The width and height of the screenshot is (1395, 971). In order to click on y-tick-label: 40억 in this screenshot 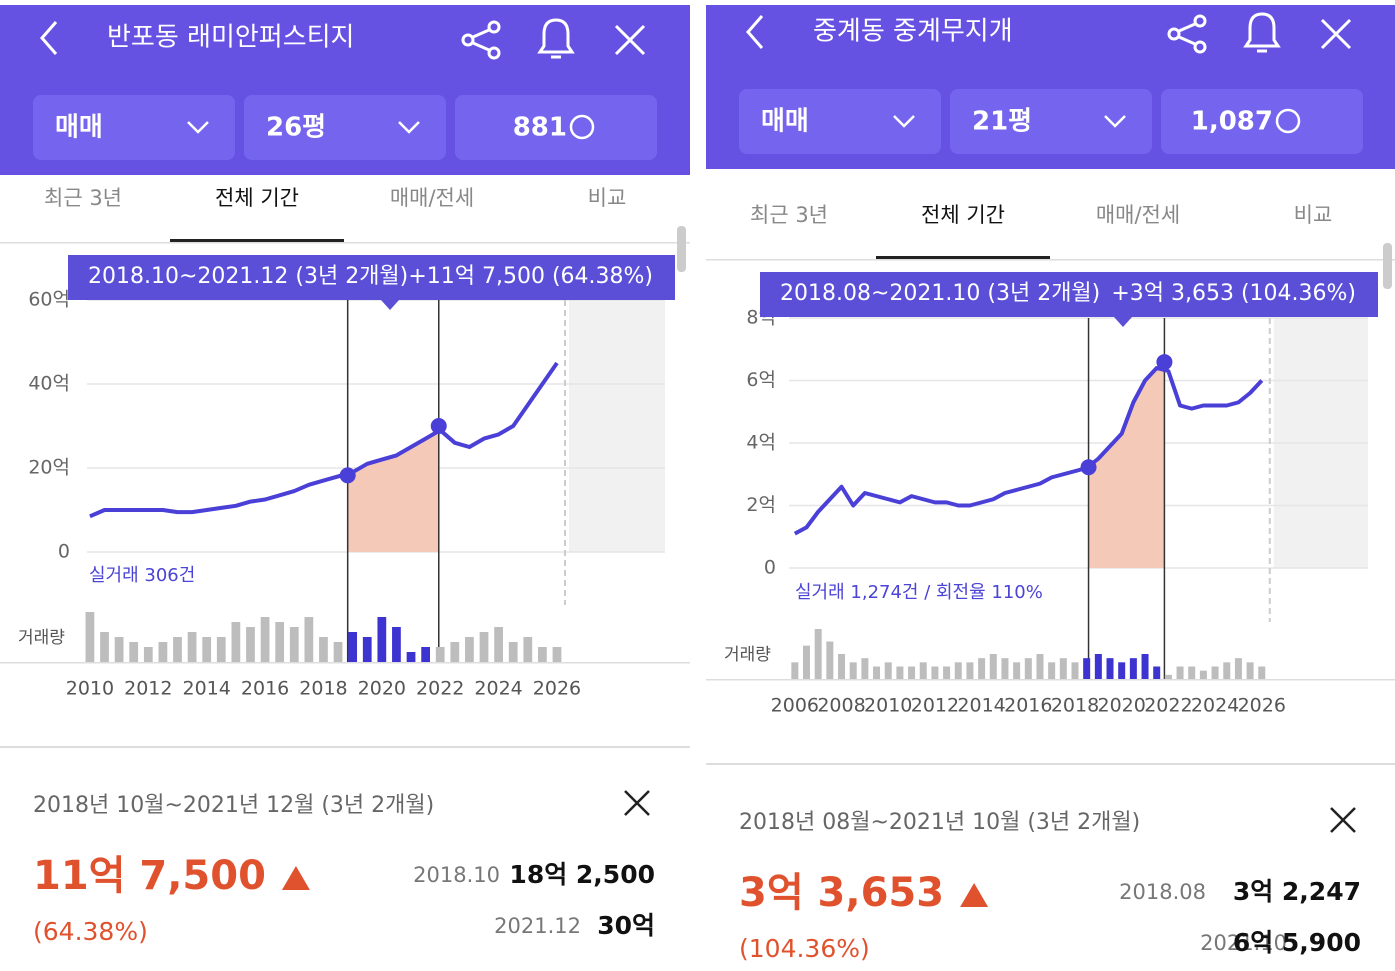, I will do `click(49, 384)`.